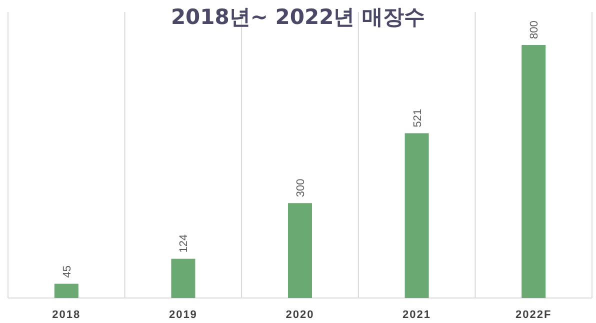  I want to click on x-tick-label: 2020, so click(300, 315).